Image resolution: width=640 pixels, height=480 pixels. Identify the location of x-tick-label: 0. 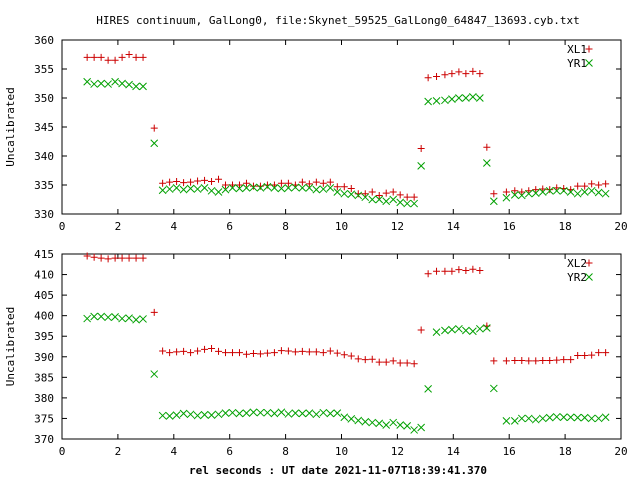
(62, 451).